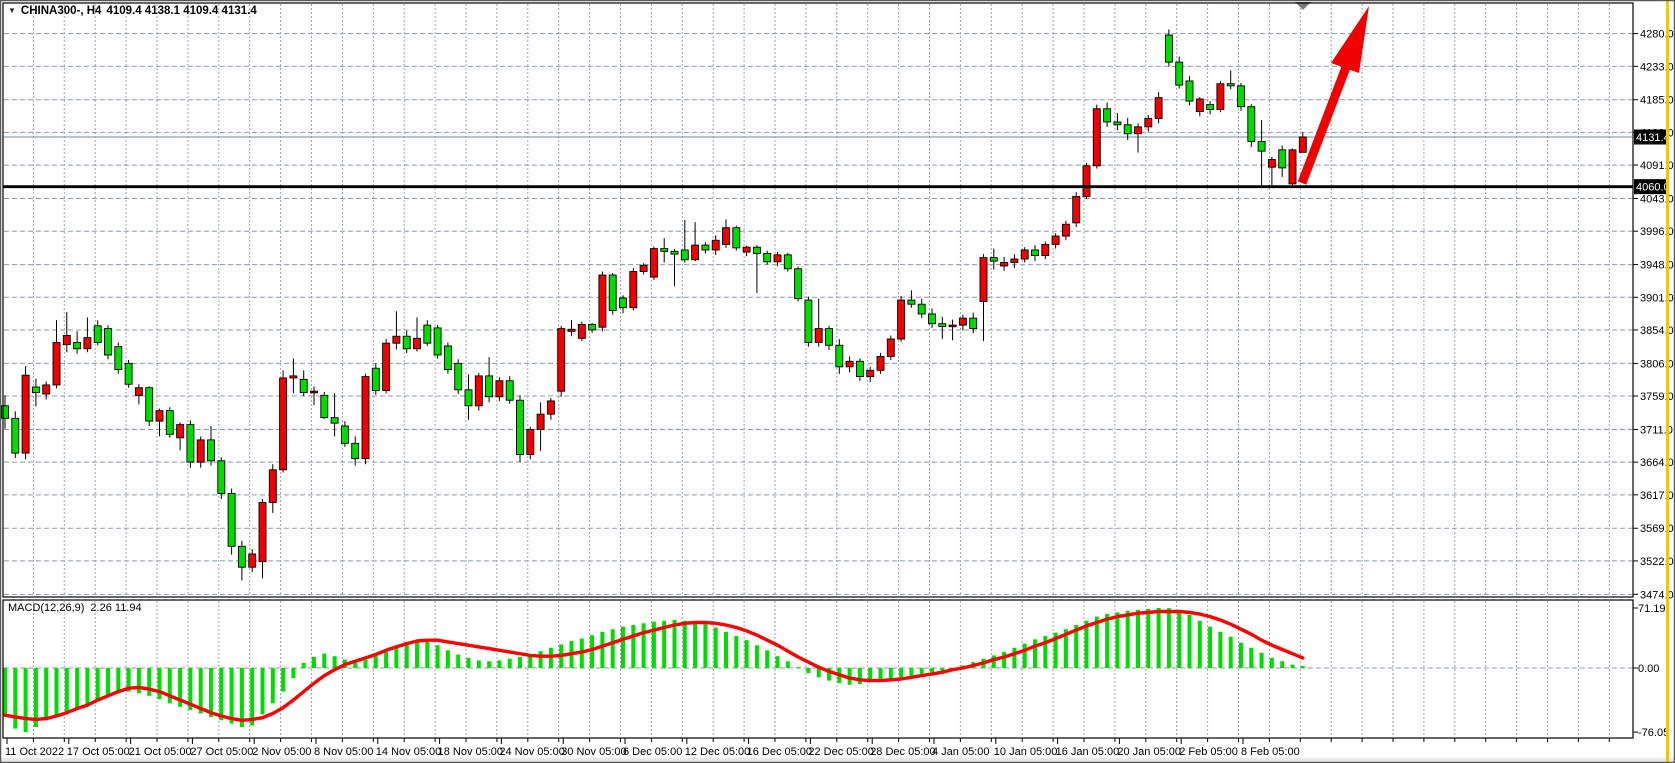 This screenshot has height=763, width=1675. I want to click on time-axis-label: 8 Feb 05:00, so click(1270, 752).